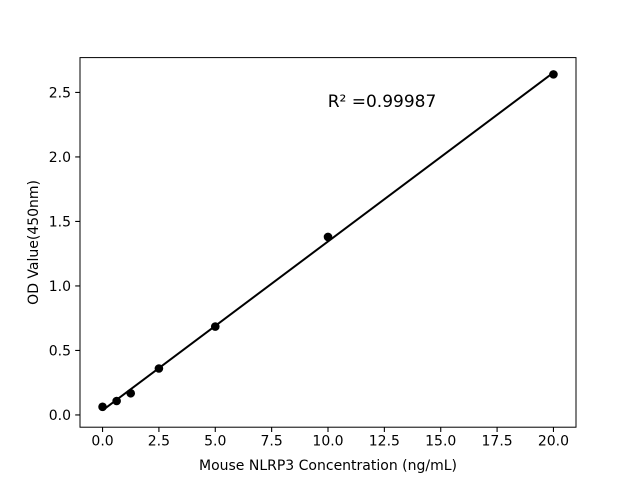  I want to click on y-tick-label: 0.5, so click(60, 351).